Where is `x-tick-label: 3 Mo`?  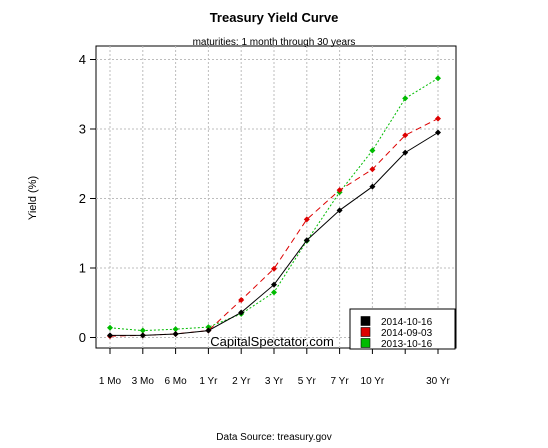 x-tick-label: 3 Mo is located at coordinates (143, 381).